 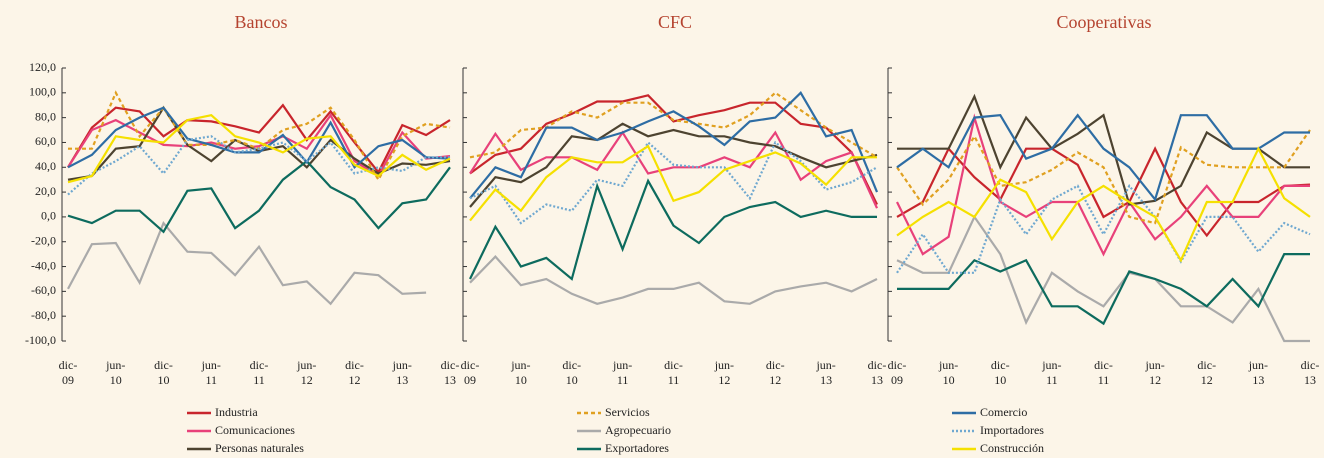 I want to click on legend-label: Servicios, so click(x=627, y=412).